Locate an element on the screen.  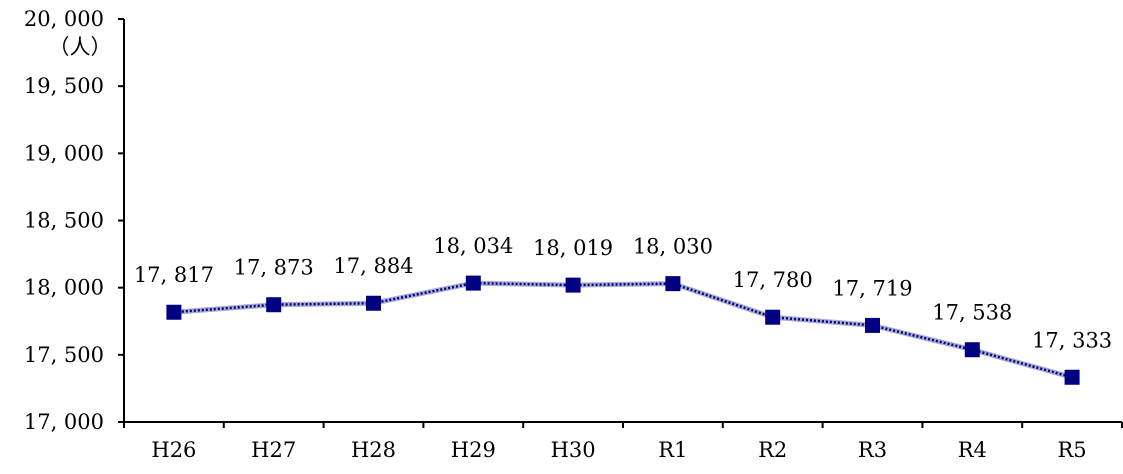
x-tick-label: R2 is located at coordinates (772, 450).